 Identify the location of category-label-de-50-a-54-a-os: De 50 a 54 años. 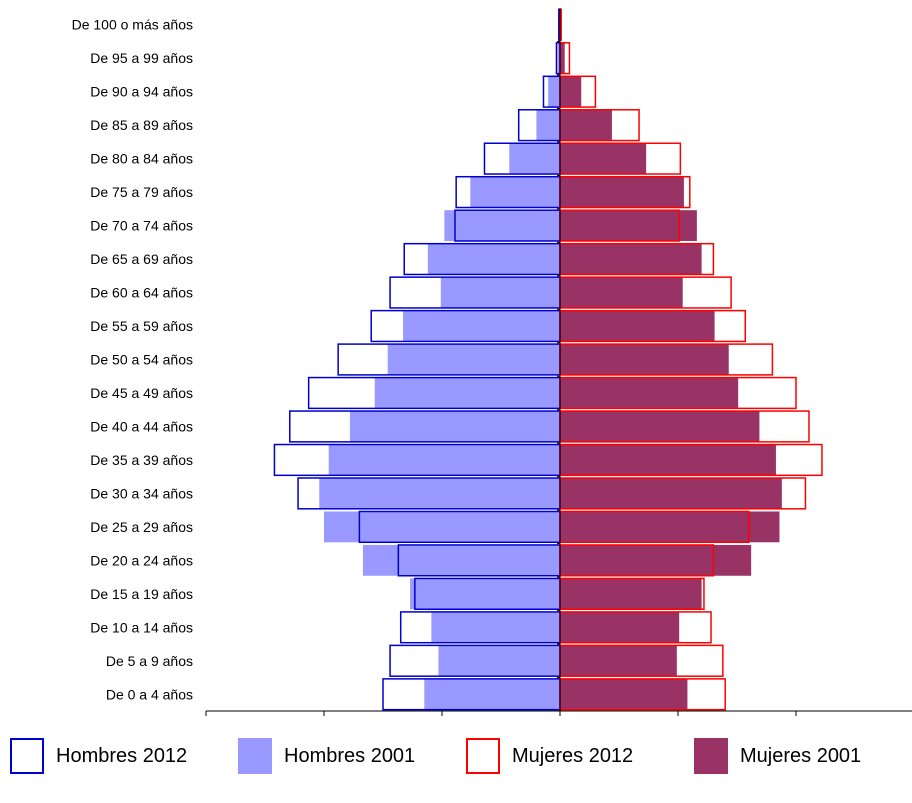
(141, 360).